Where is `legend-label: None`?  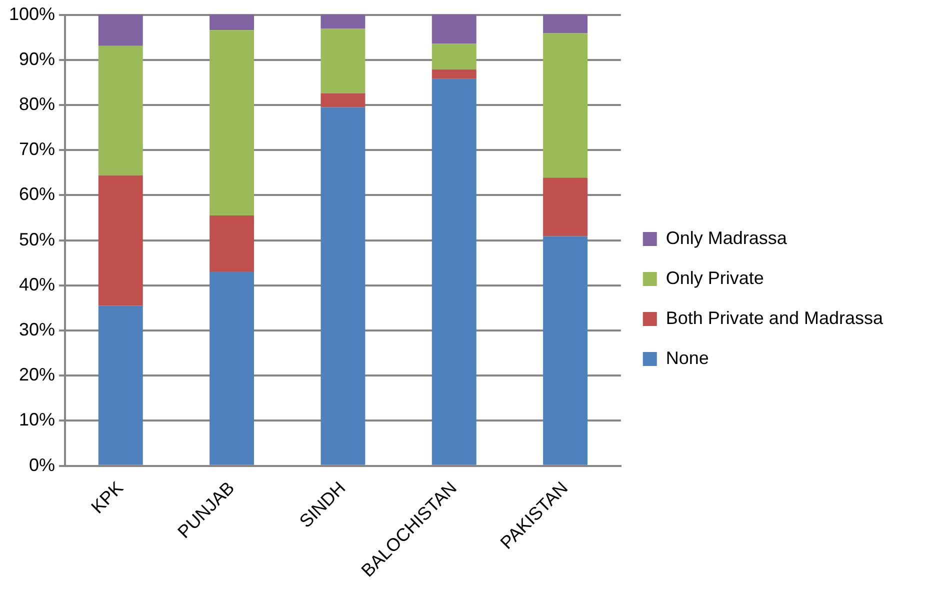
legend-label: None is located at coordinates (687, 358).